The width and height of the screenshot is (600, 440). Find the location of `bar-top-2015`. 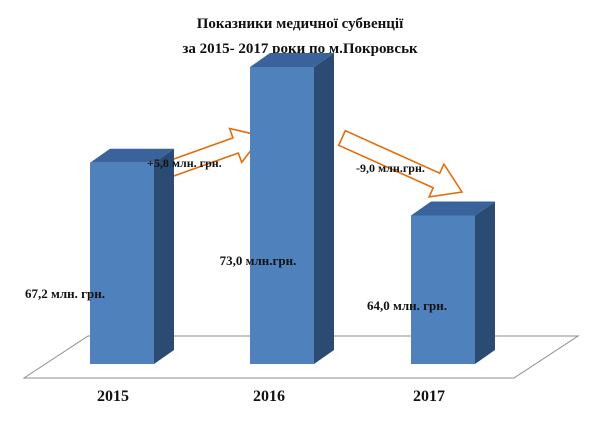

bar-top-2015 is located at coordinates (132, 155).